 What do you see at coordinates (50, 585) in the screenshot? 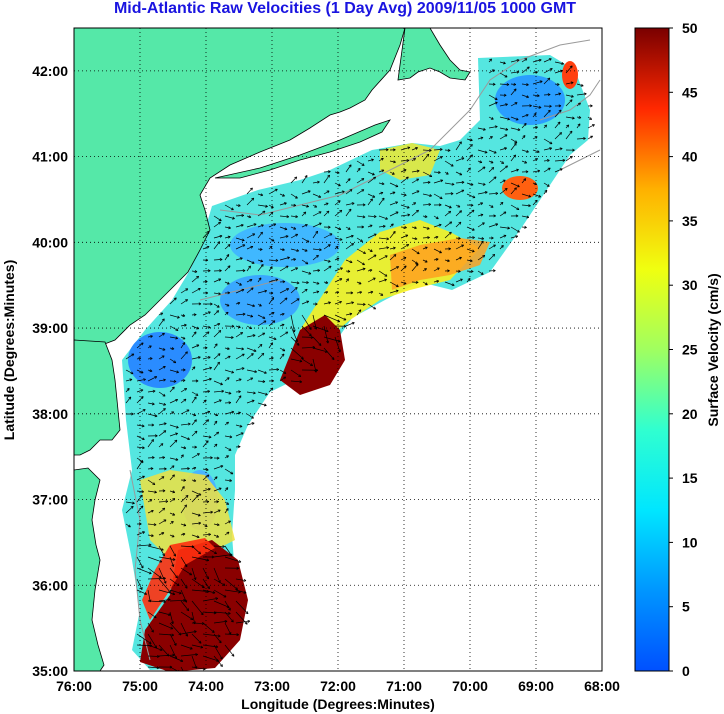
I see `y-tick-label: 36:00` at bounding box center [50, 585].